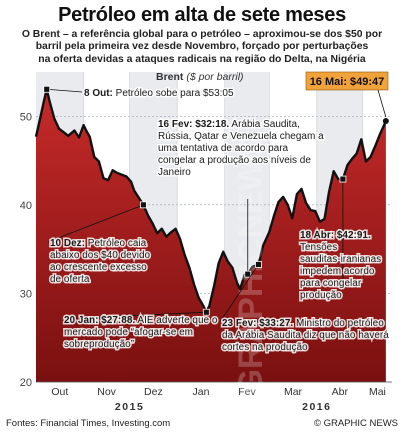 The image size is (404, 436). I want to click on annotation-line: 18 Abr: $42:91., so click(335, 235).